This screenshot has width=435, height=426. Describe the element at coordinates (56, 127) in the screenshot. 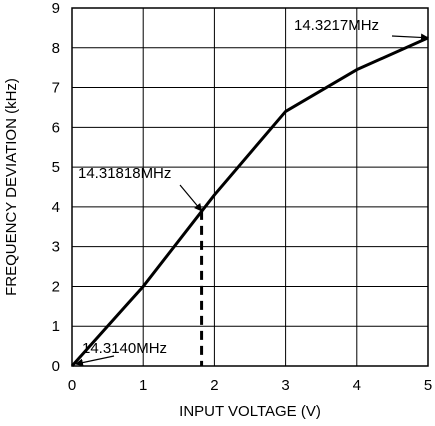

I see `y-tick-label-6: 6` at that location.